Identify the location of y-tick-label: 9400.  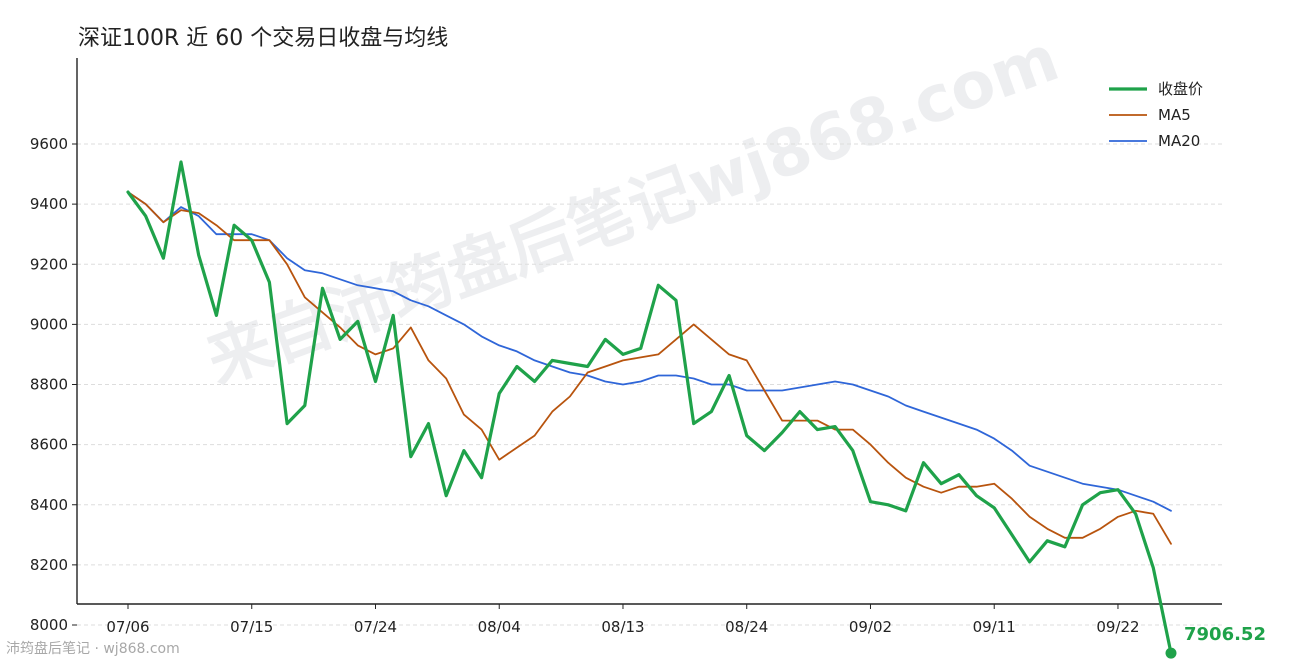
(49, 204).